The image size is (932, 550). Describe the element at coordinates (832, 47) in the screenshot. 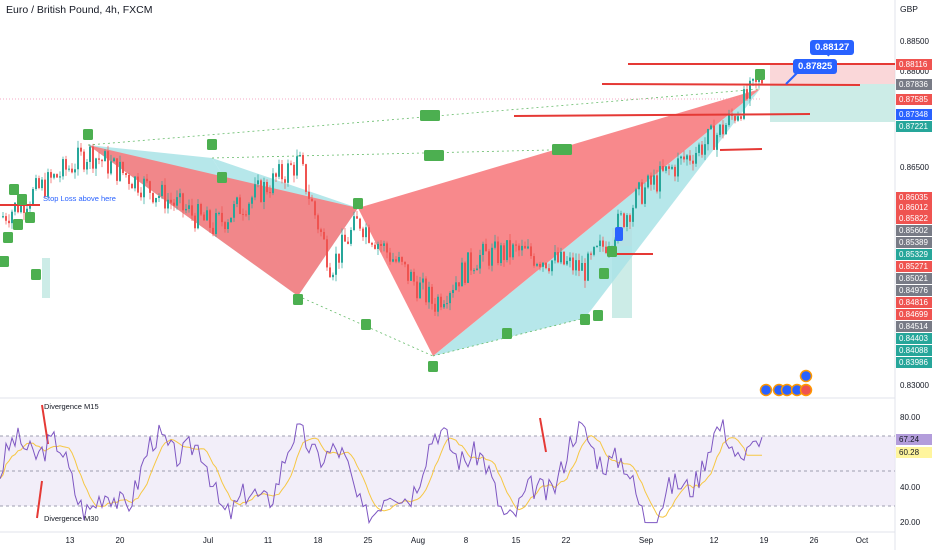

I see `callout-upper: 0.88127` at that location.